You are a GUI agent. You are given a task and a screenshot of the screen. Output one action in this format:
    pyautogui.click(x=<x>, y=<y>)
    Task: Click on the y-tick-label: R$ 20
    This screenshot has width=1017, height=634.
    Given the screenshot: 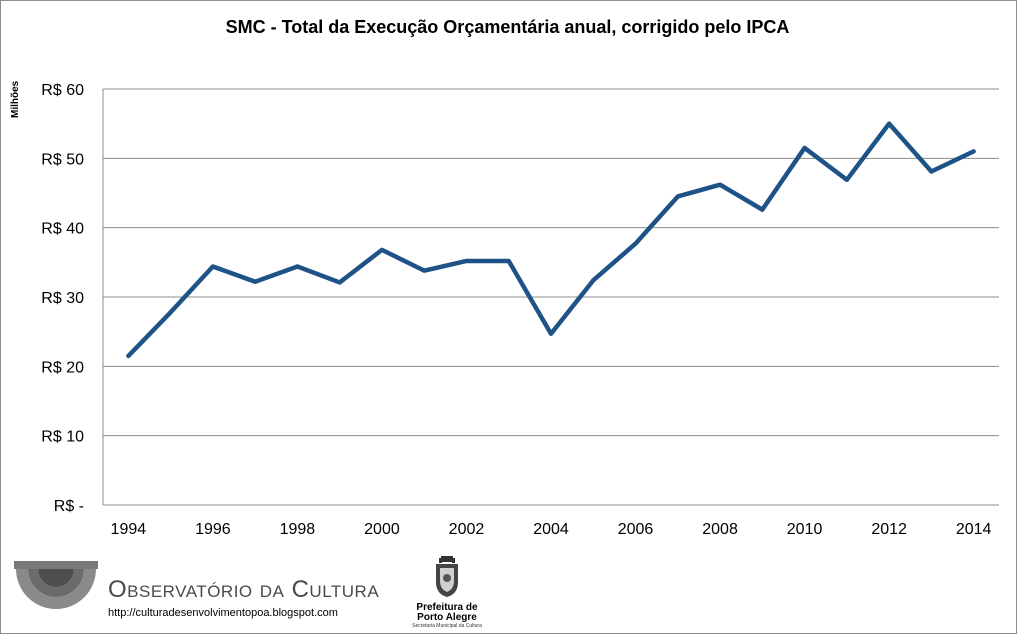 What is the action you would take?
    pyautogui.click(x=62, y=367)
    